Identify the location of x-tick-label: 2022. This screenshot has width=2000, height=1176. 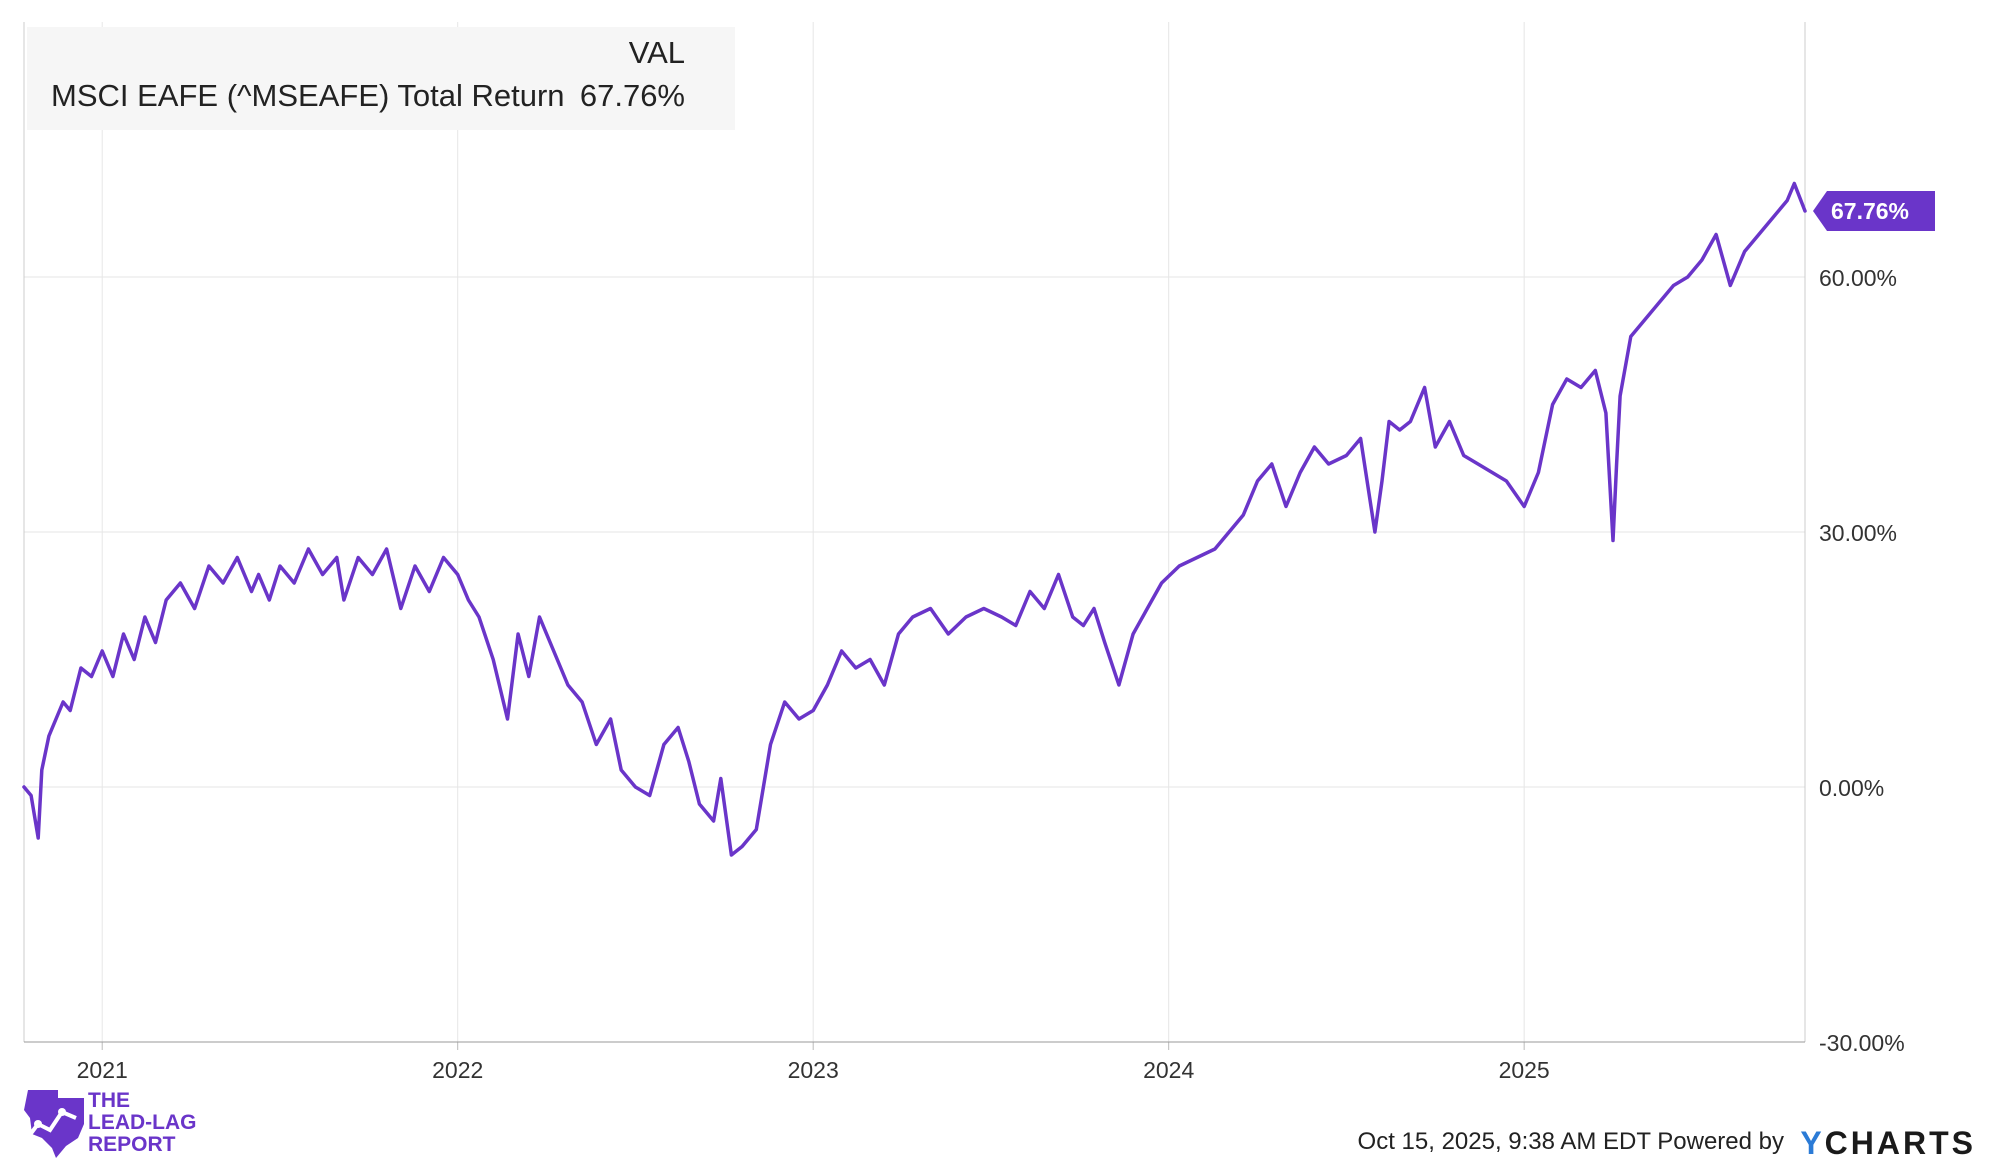
(457, 1070).